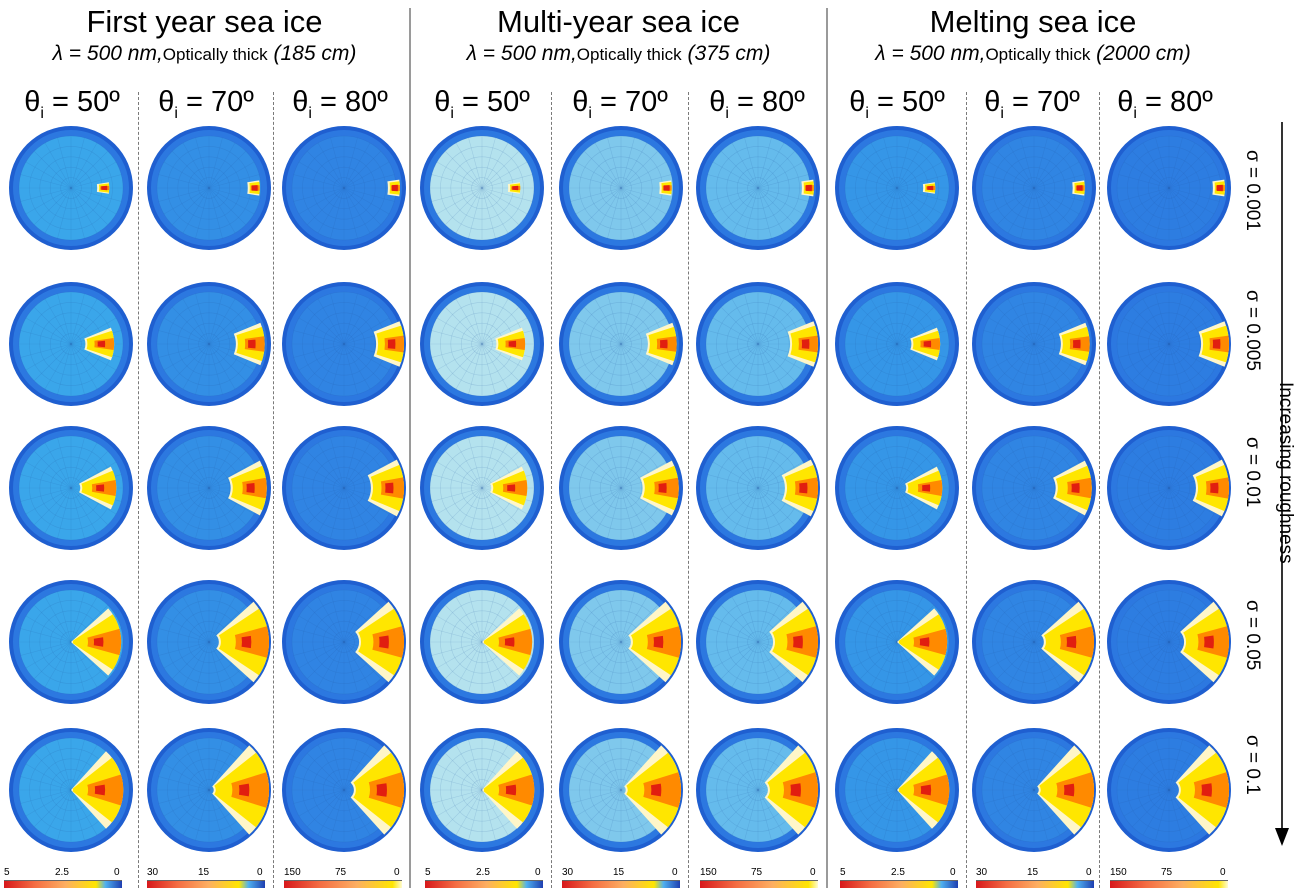 Image resolution: width=1298 pixels, height=888 pixels. What do you see at coordinates (107, 53) in the screenshot?
I see `wavelength-label: λ = 500 nm,` at bounding box center [107, 53].